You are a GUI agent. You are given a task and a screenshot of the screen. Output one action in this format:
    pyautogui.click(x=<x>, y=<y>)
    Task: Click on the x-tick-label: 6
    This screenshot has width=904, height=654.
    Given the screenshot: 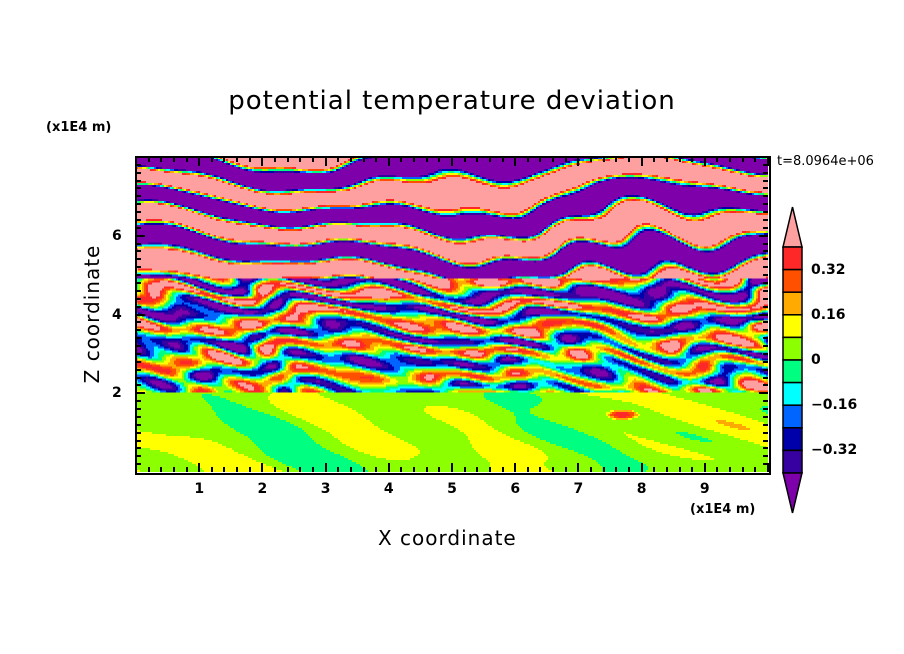 What is the action you would take?
    pyautogui.click(x=515, y=489)
    